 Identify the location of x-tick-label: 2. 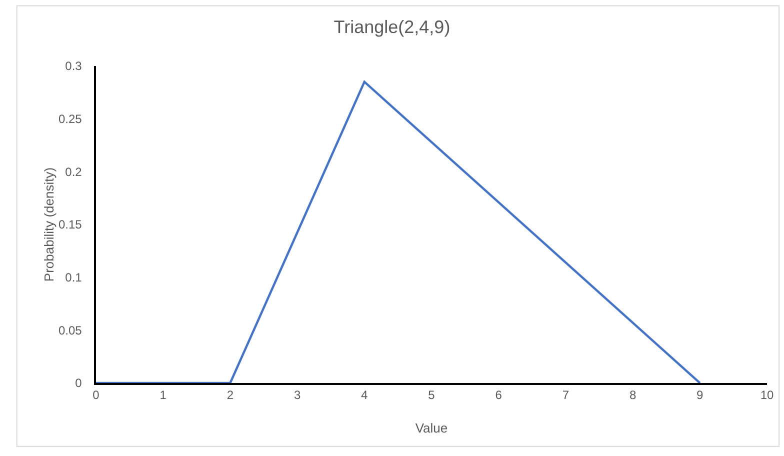
(230, 395).